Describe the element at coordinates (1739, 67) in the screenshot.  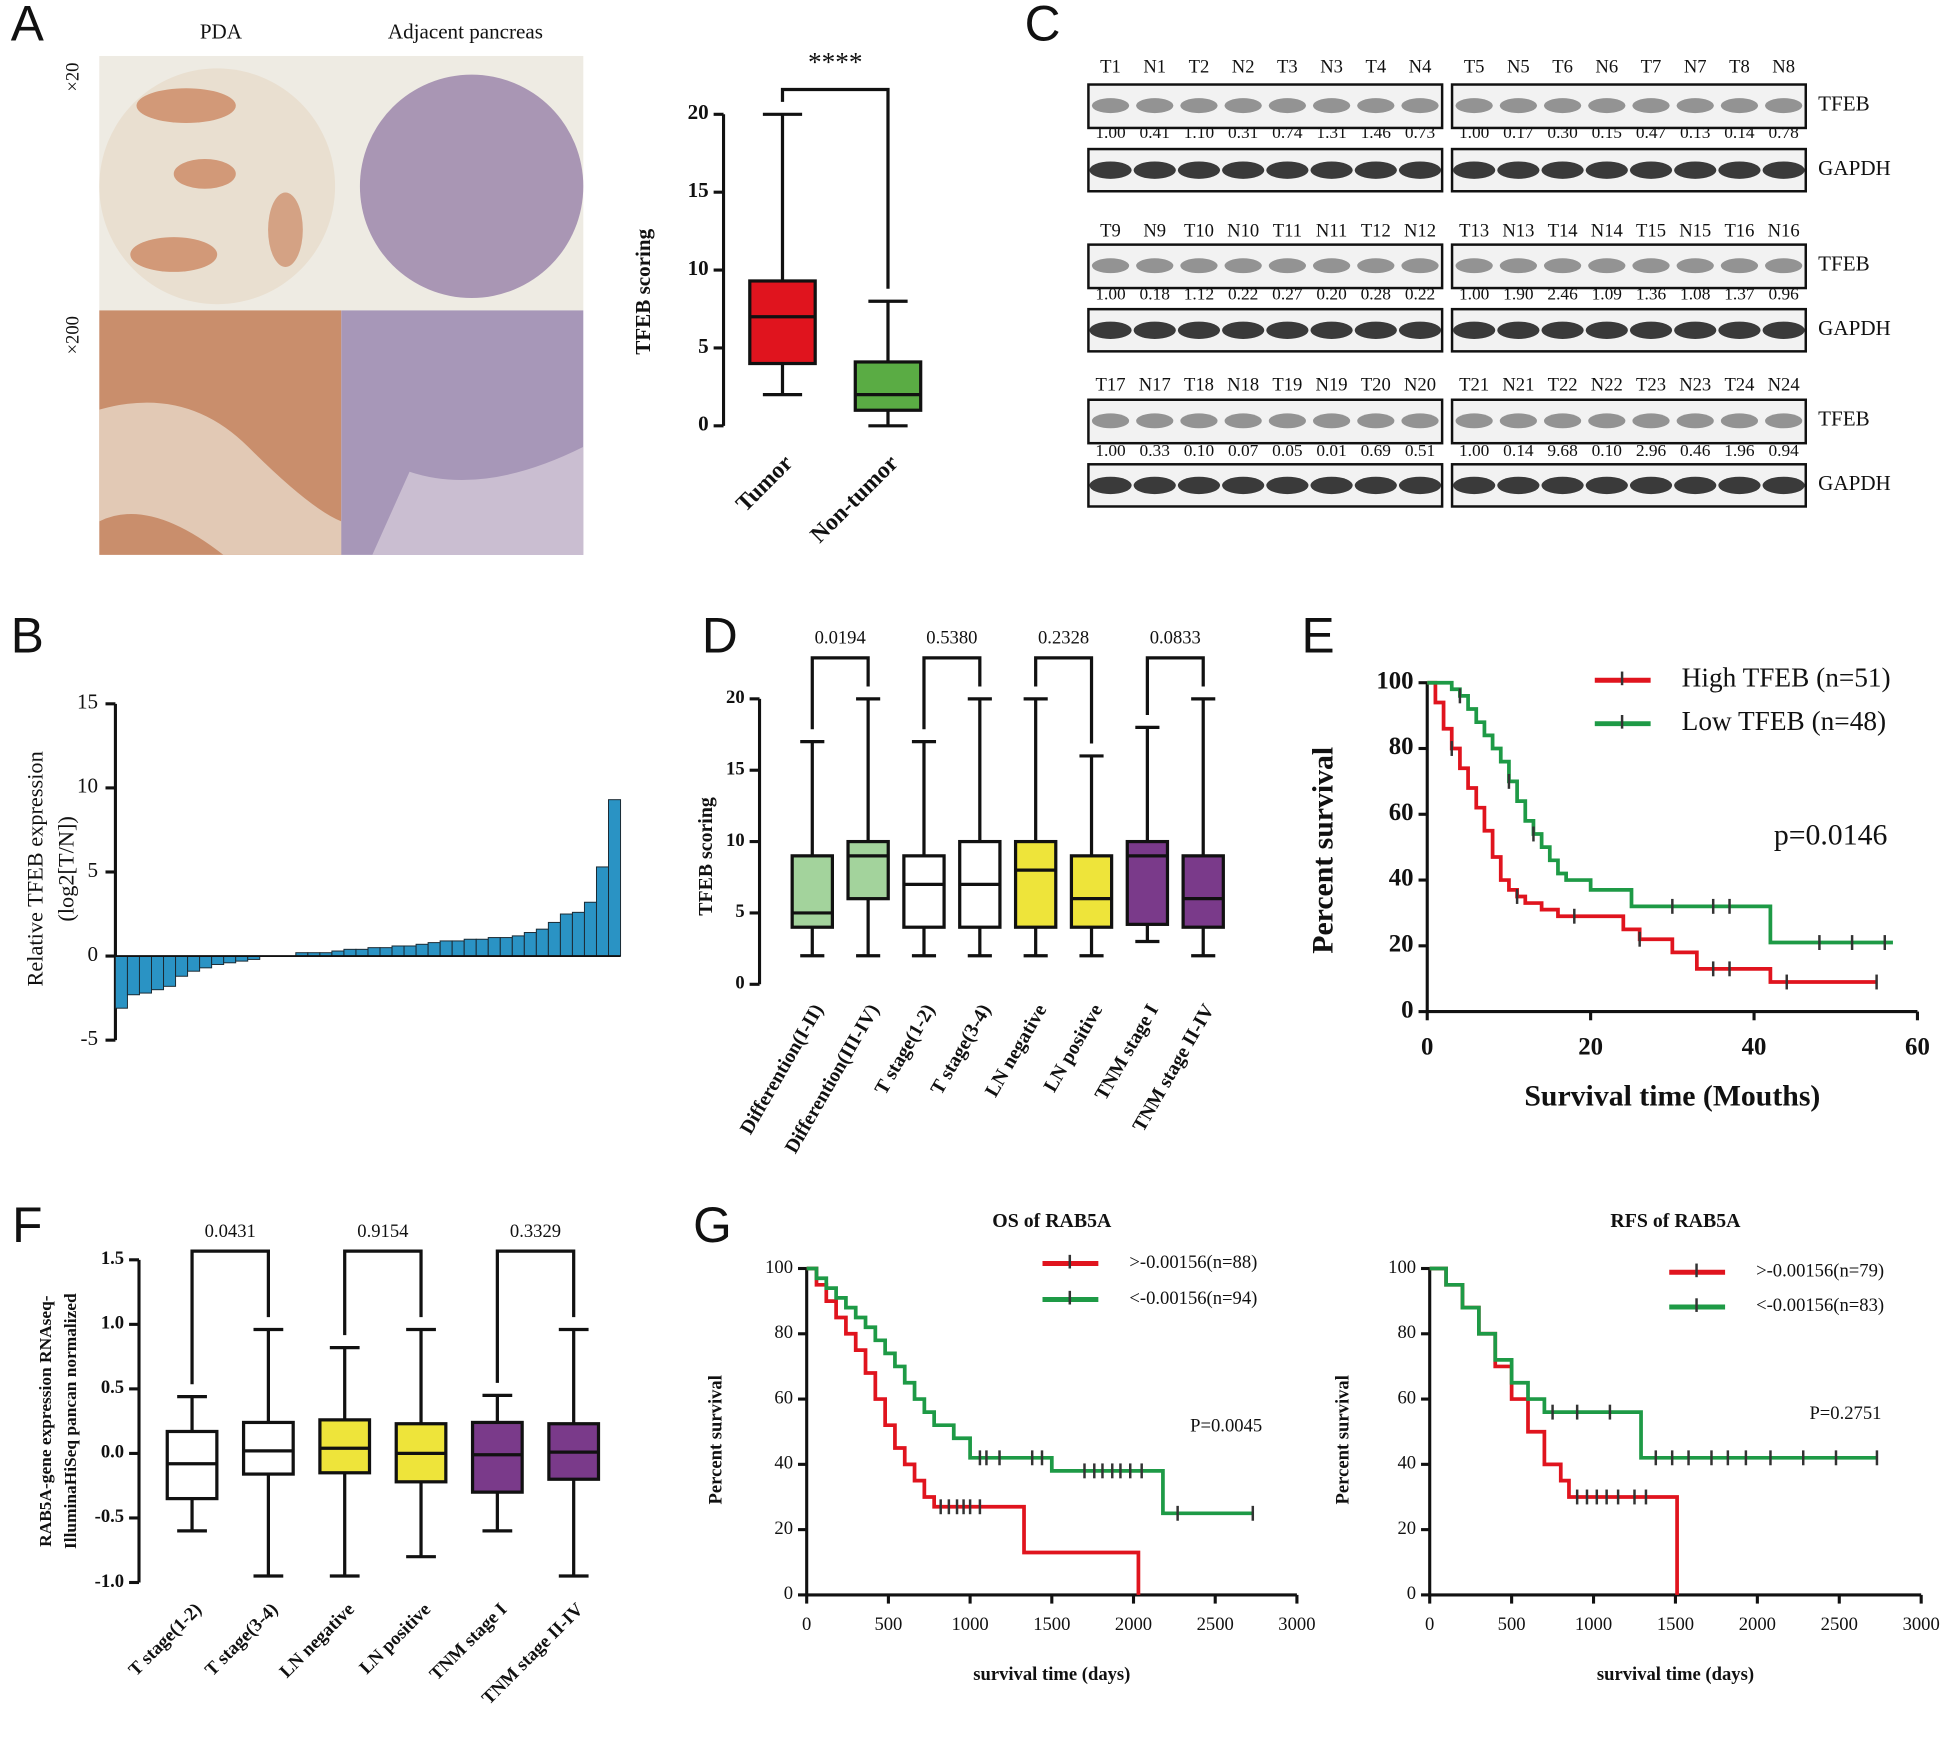
I see `lane-label: T8` at that location.